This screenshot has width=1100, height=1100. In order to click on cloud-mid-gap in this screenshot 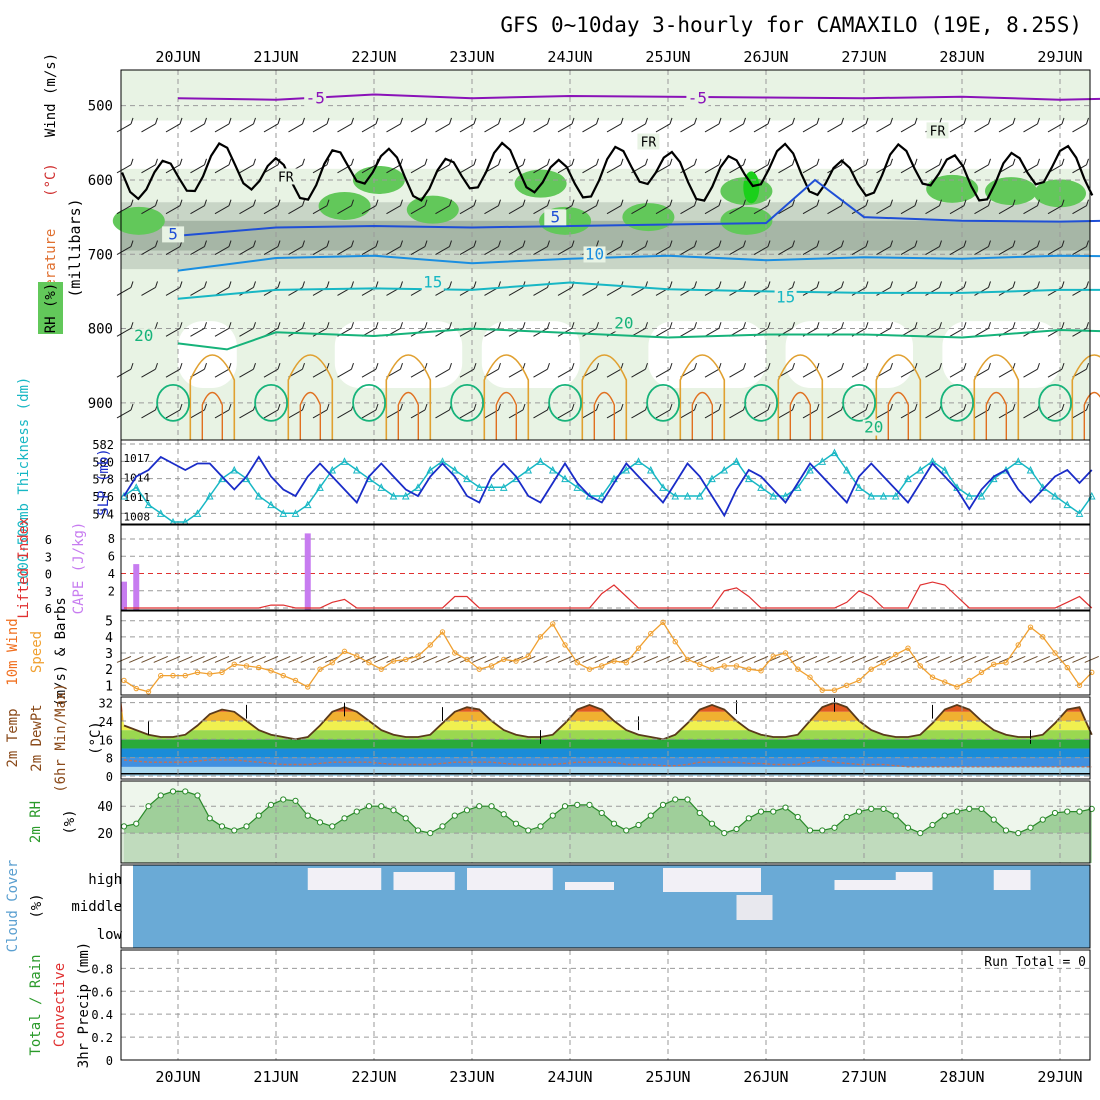, I will do `click(754, 907)`.